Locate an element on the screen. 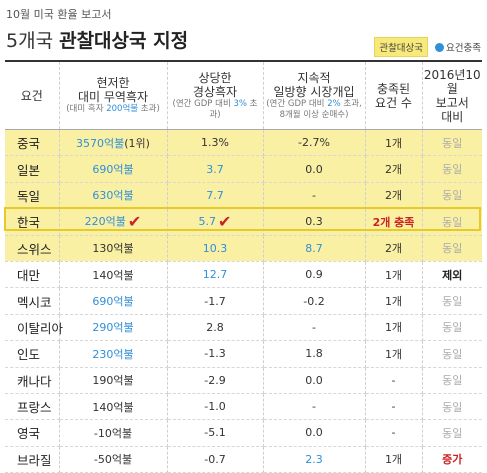 The image size is (487, 473). fx-intervention-cell: 1.8 is located at coordinates (314, 354).